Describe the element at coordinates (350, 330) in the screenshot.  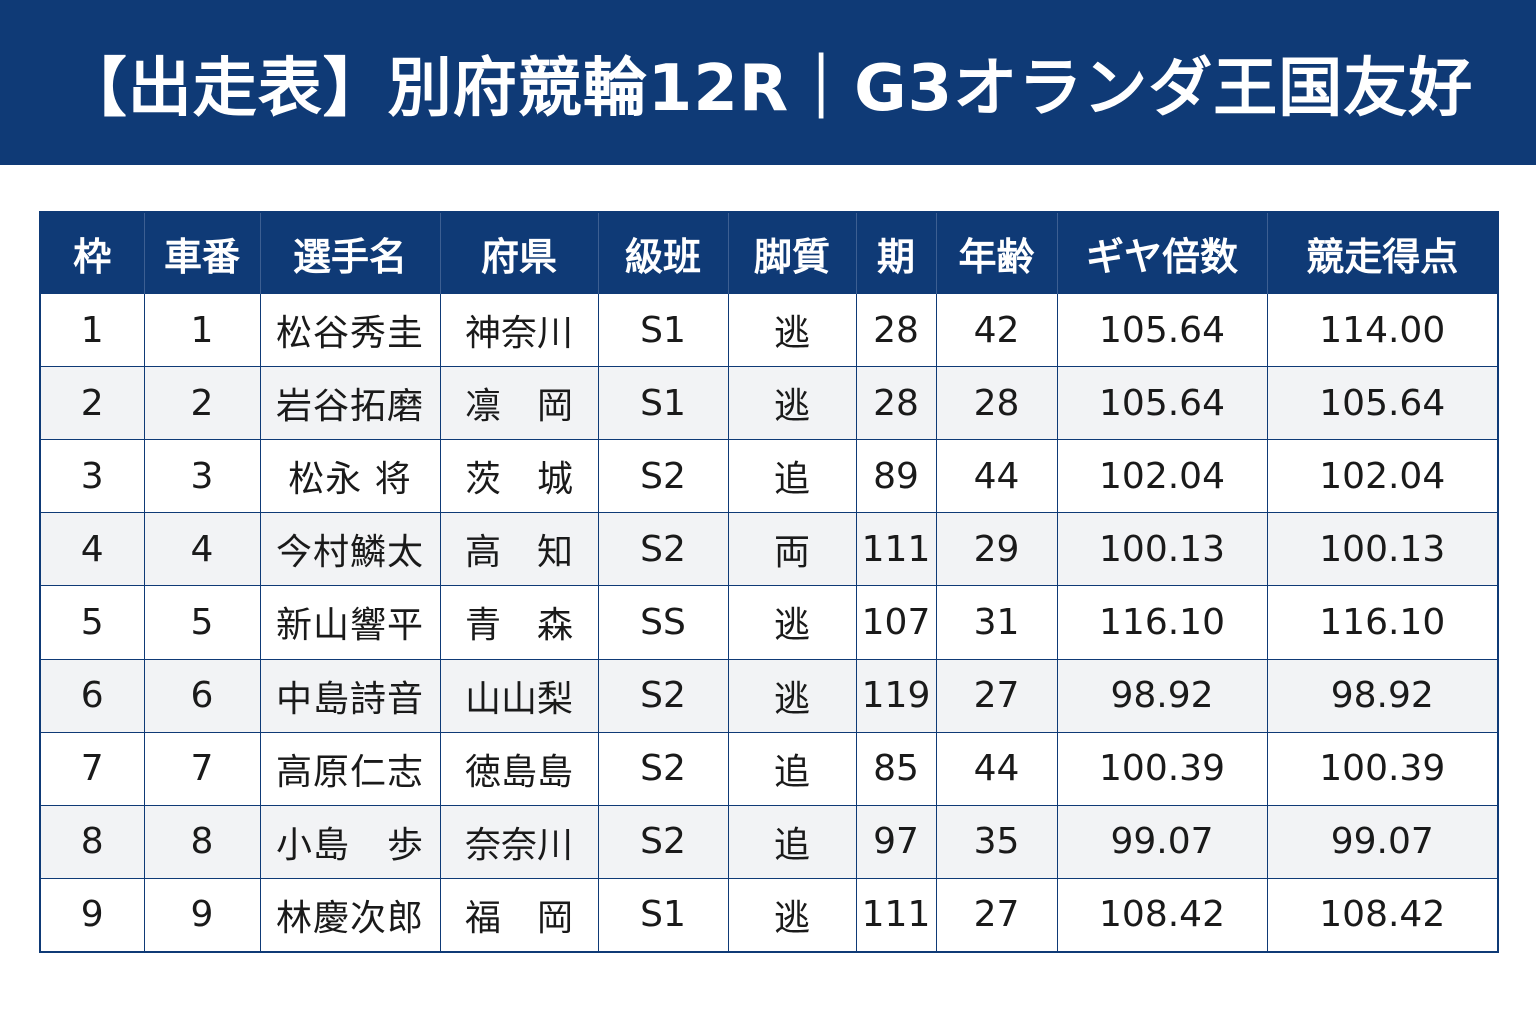
I see `cell-name: 松谷秀圭` at that location.